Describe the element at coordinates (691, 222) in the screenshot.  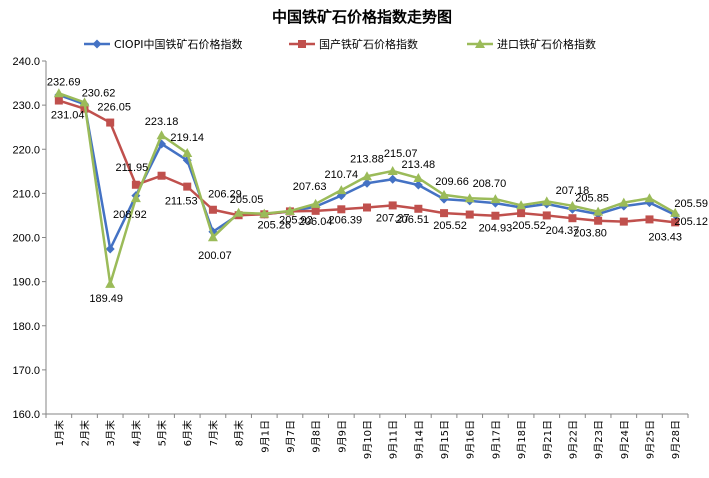
I see `data-label: 205.12` at that location.